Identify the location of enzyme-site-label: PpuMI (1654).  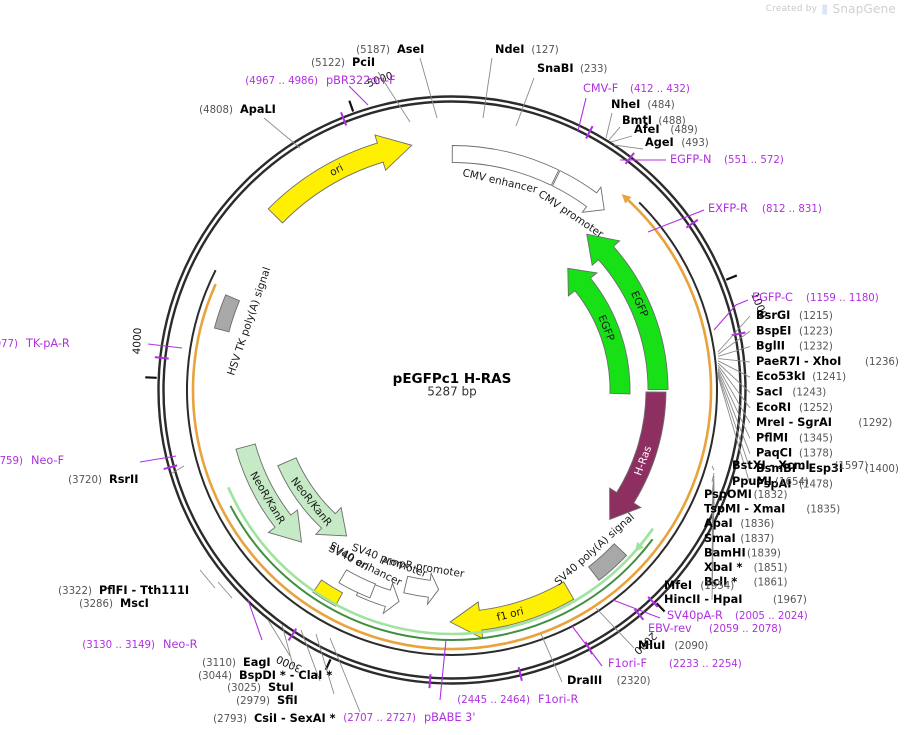
(770, 481).